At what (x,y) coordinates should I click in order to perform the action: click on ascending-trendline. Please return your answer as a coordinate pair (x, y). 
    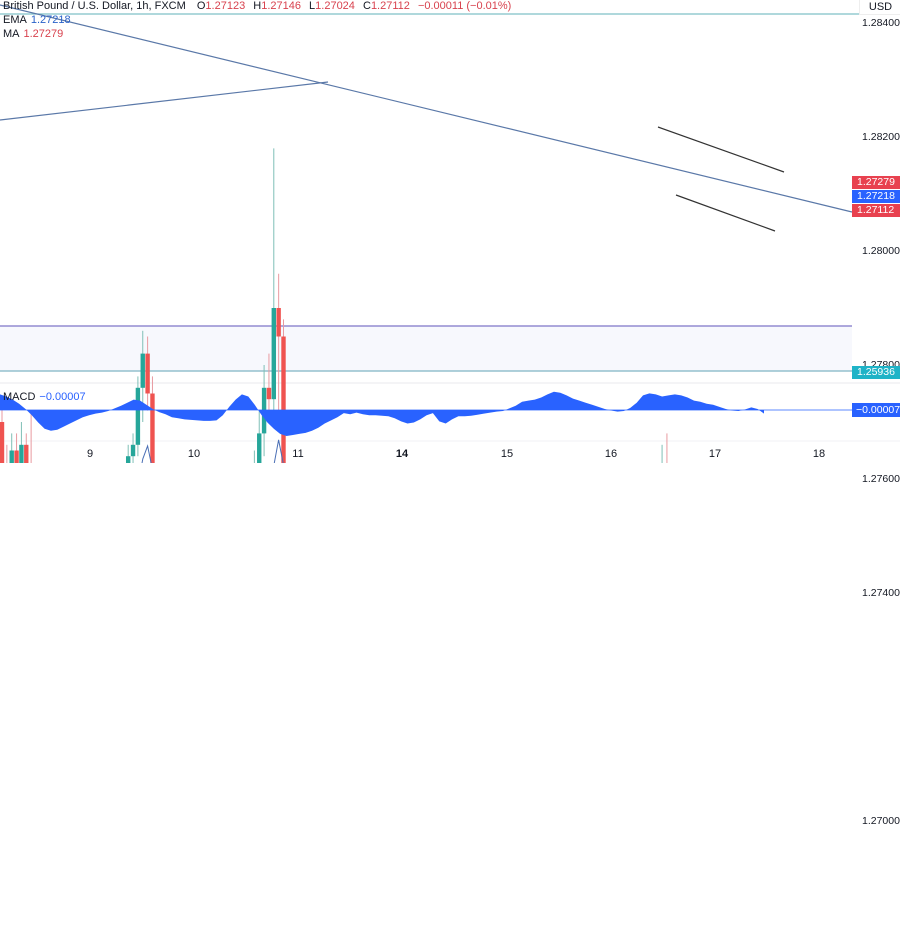
    Looking at the image, I should click on (164, 101).